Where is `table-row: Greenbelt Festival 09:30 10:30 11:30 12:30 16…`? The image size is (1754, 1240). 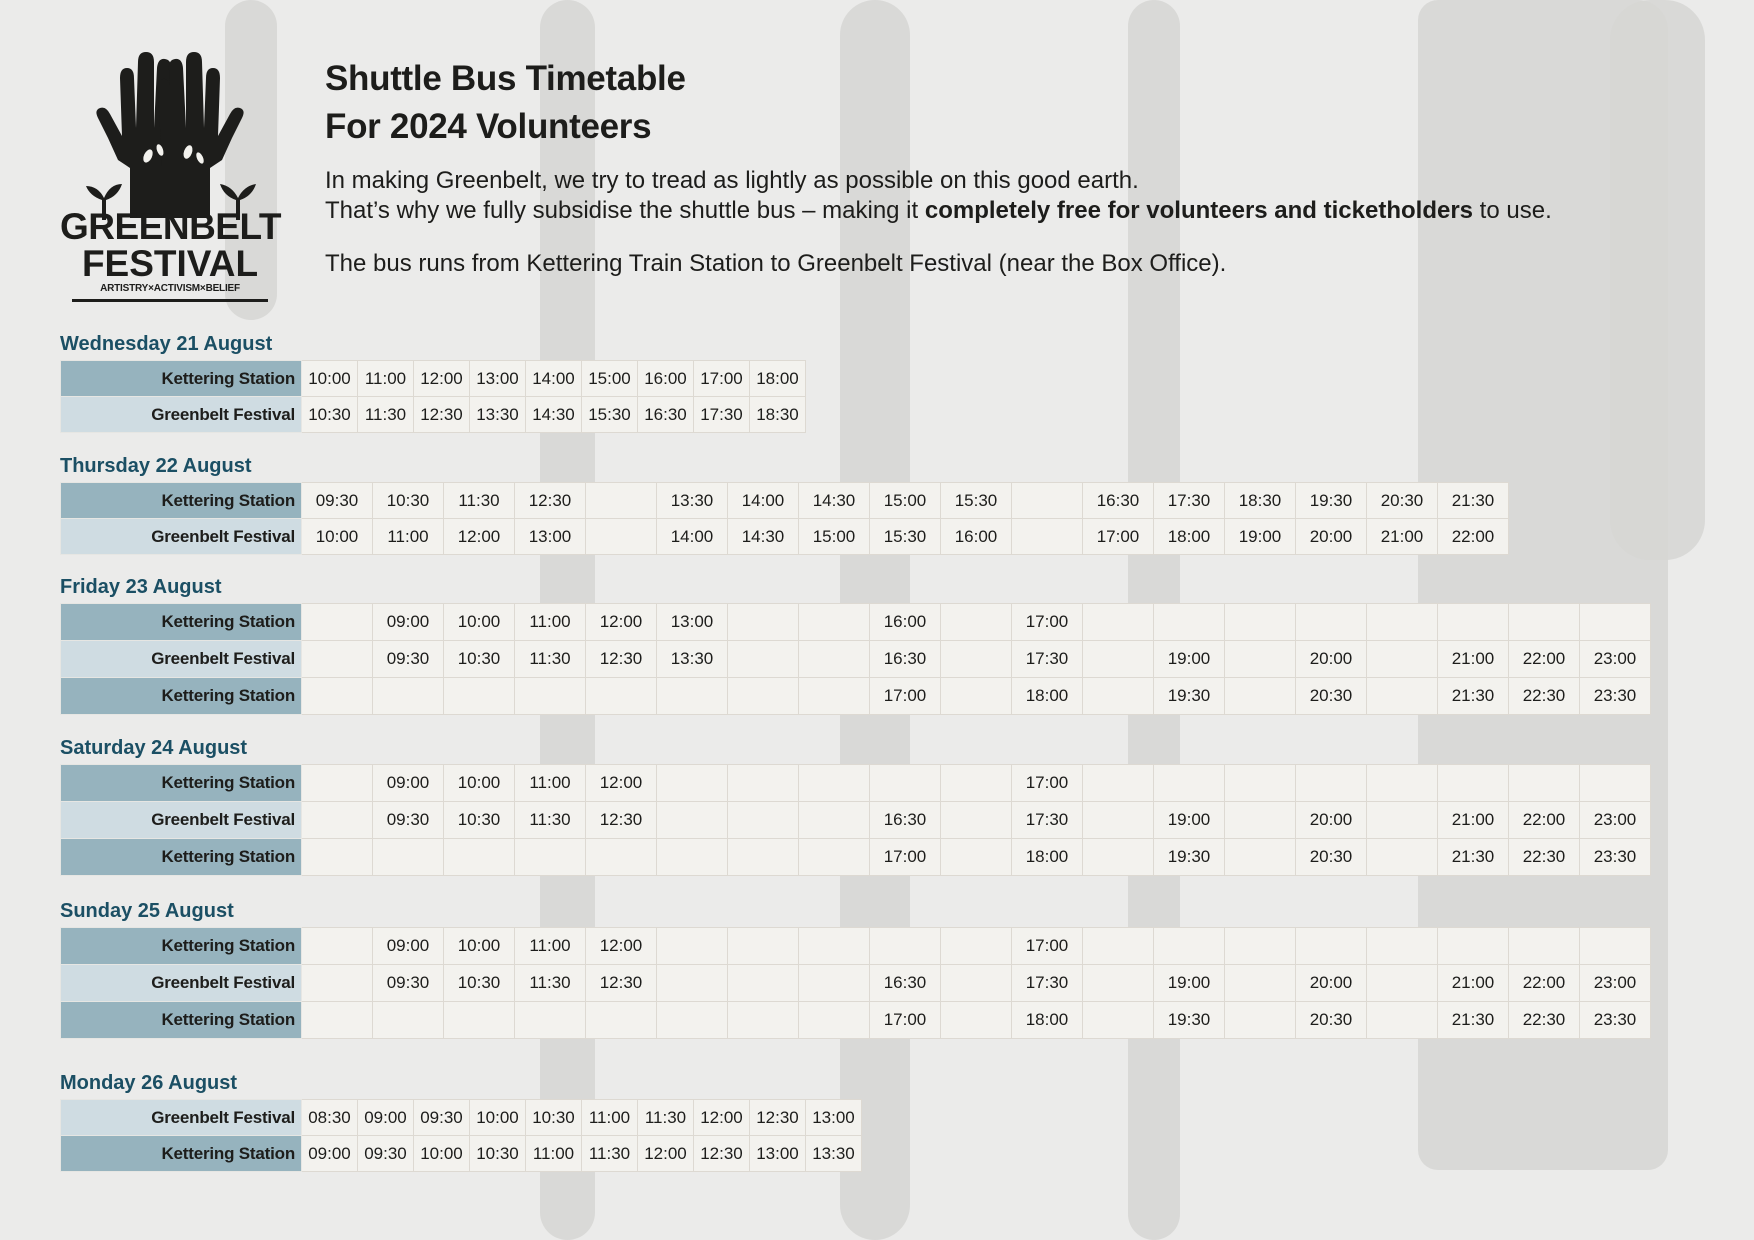 table-row: Greenbelt Festival 09:30 10:30 11:30 12:30 16… is located at coordinates (855, 820).